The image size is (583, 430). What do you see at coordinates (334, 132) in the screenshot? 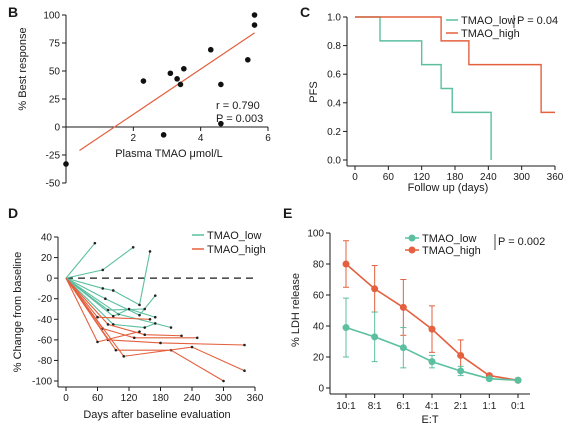
I see `y-tick-label: 0.2` at bounding box center [334, 132].